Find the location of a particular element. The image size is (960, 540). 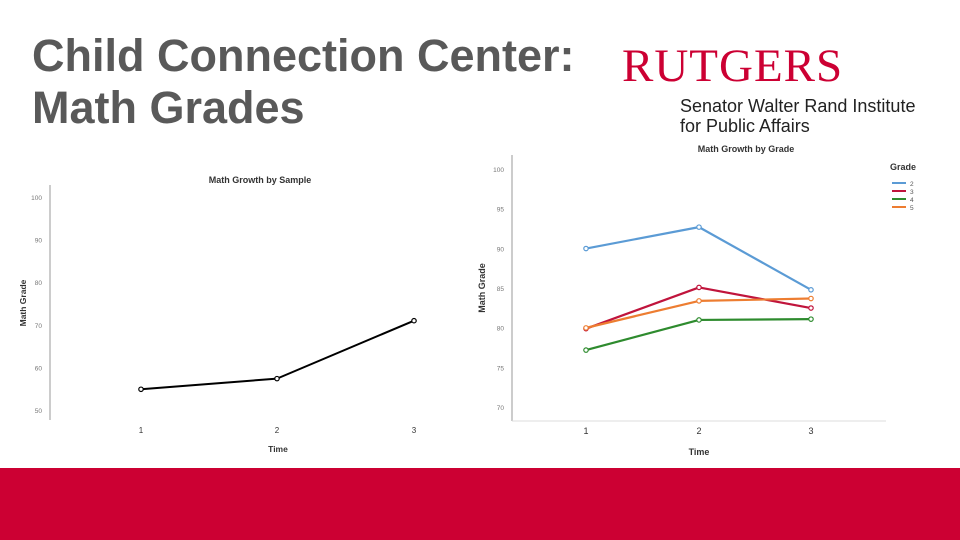

legend-entry: 2 is located at coordinates (912, 184).